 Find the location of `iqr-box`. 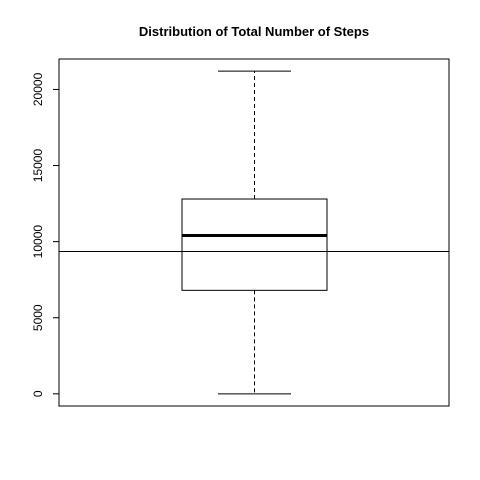

iqr-box is located at coordinates (254, 244).